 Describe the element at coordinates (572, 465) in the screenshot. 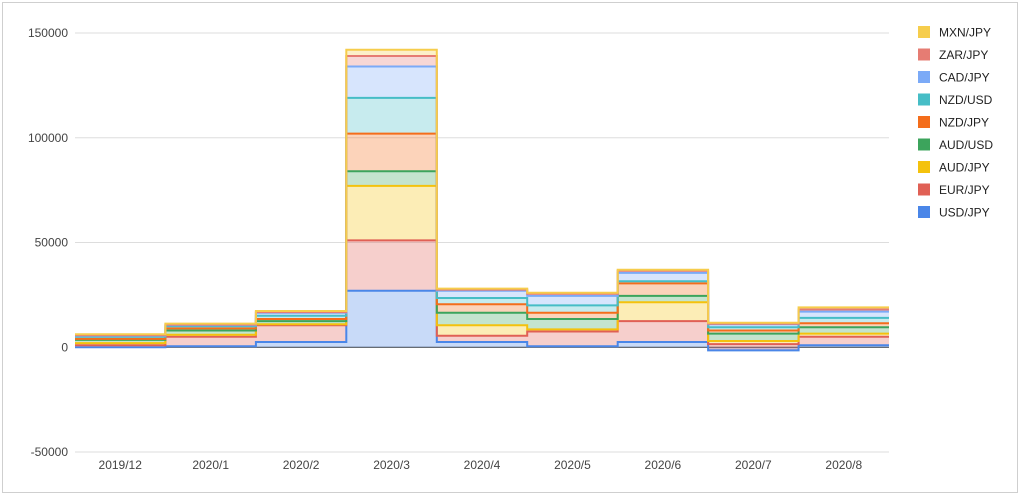

I see `x-tick-label: 2020/5` at that location.